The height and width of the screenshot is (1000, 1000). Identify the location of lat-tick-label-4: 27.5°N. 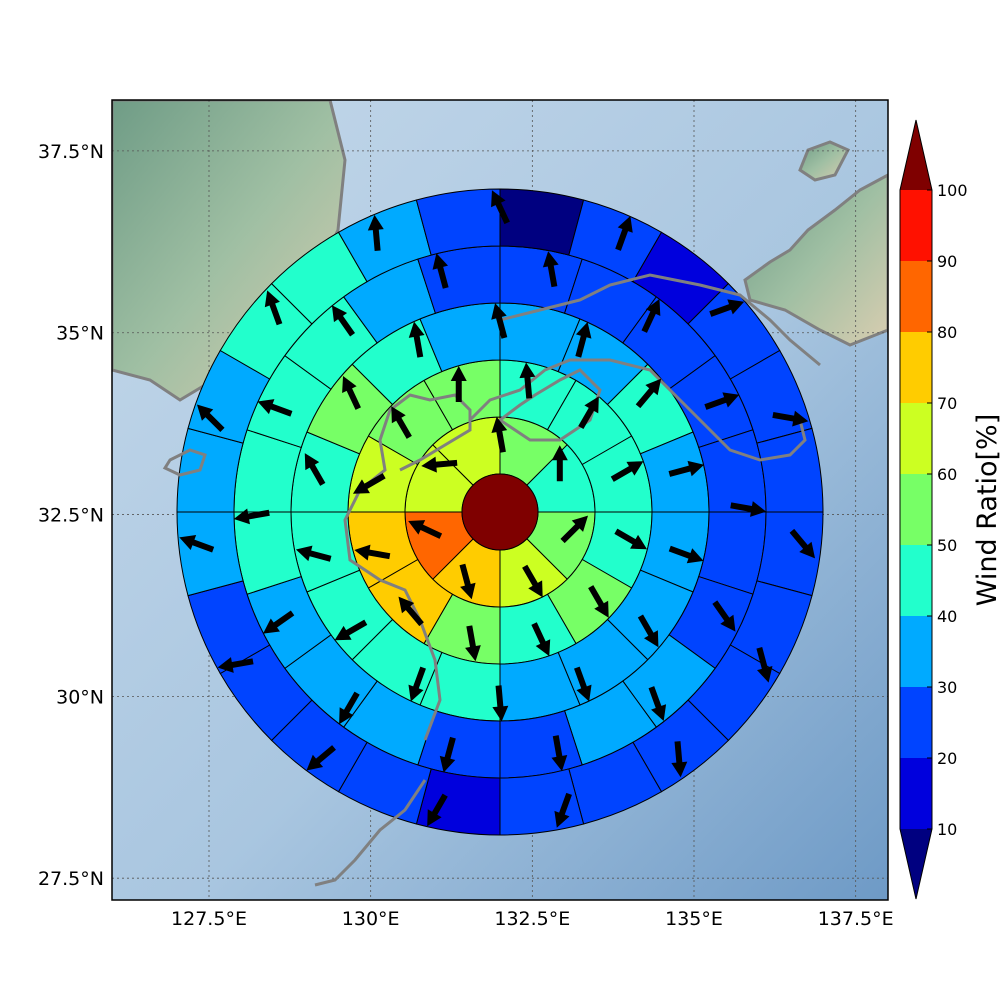
(71, 879).